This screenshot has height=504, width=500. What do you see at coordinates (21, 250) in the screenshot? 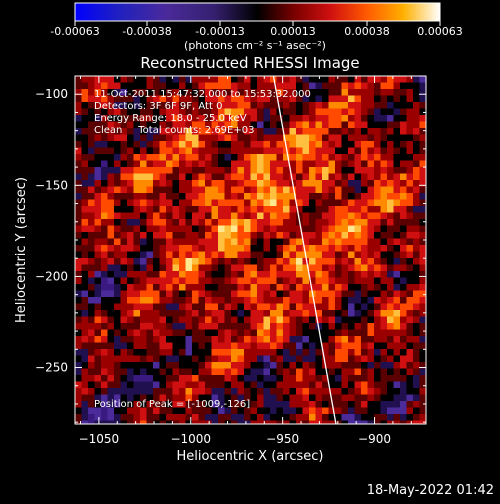
I see `y-axis-label: Heliocentric Y (arcsec)` at bounding box center [21, 250].